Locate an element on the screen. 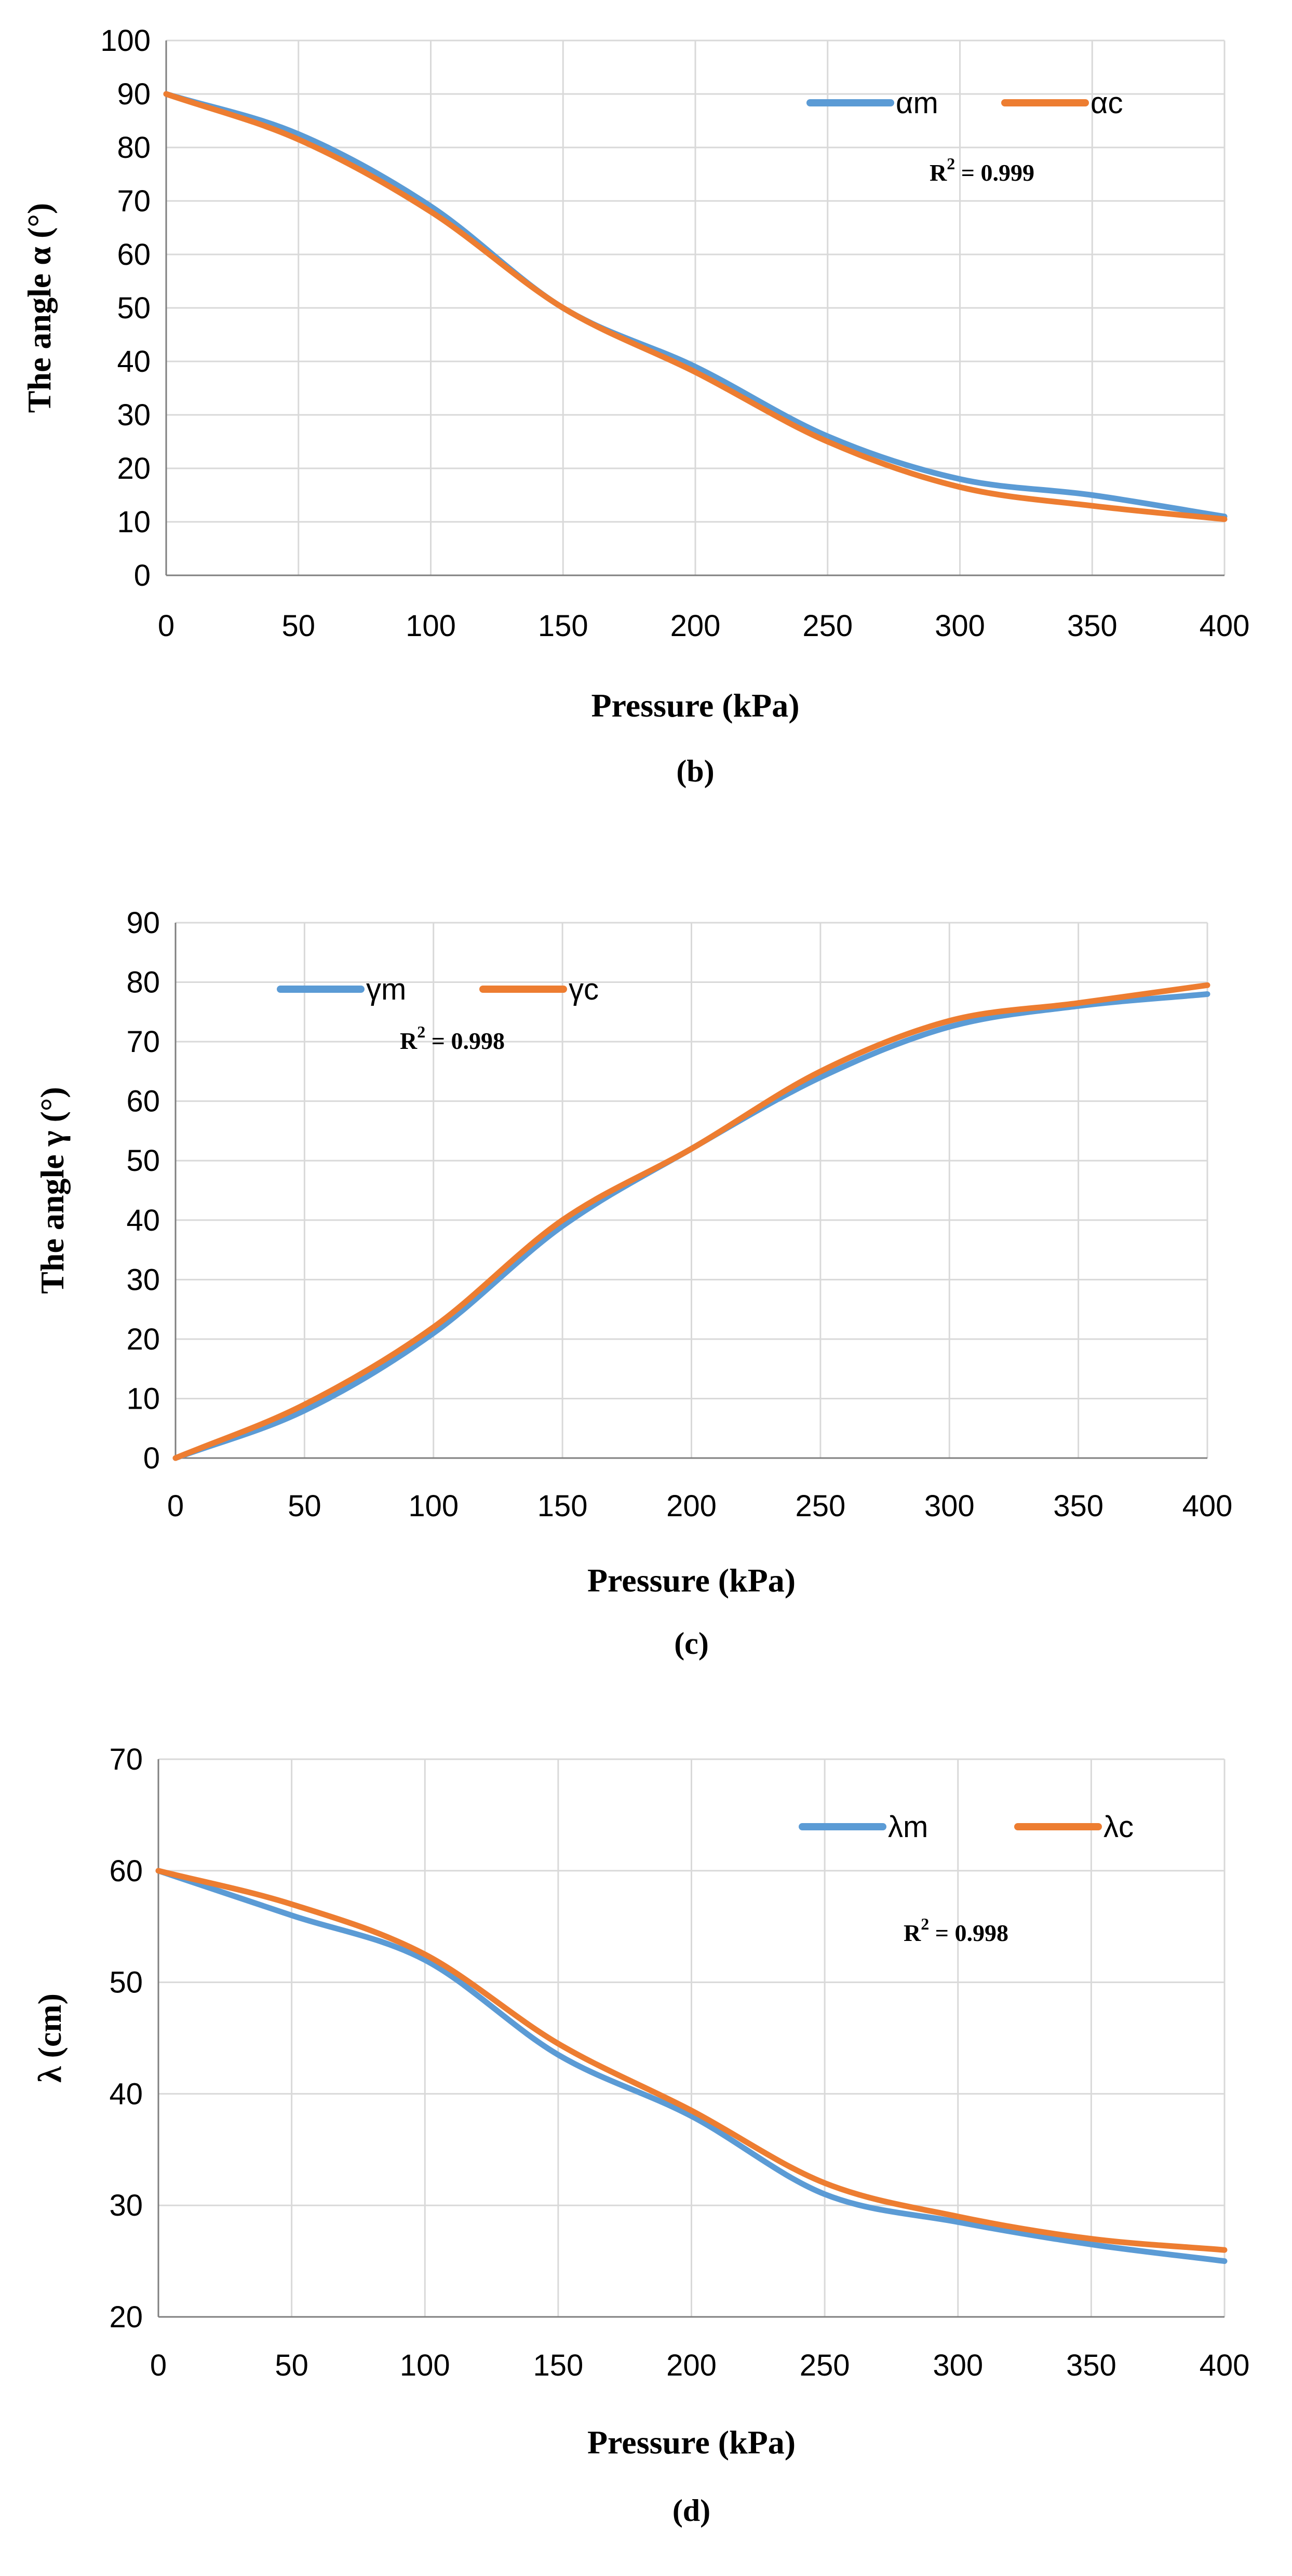 Image resolution: width=1292 pixels, height=2576 pixels. series-line-λm is located at coordinates (692, 2066).